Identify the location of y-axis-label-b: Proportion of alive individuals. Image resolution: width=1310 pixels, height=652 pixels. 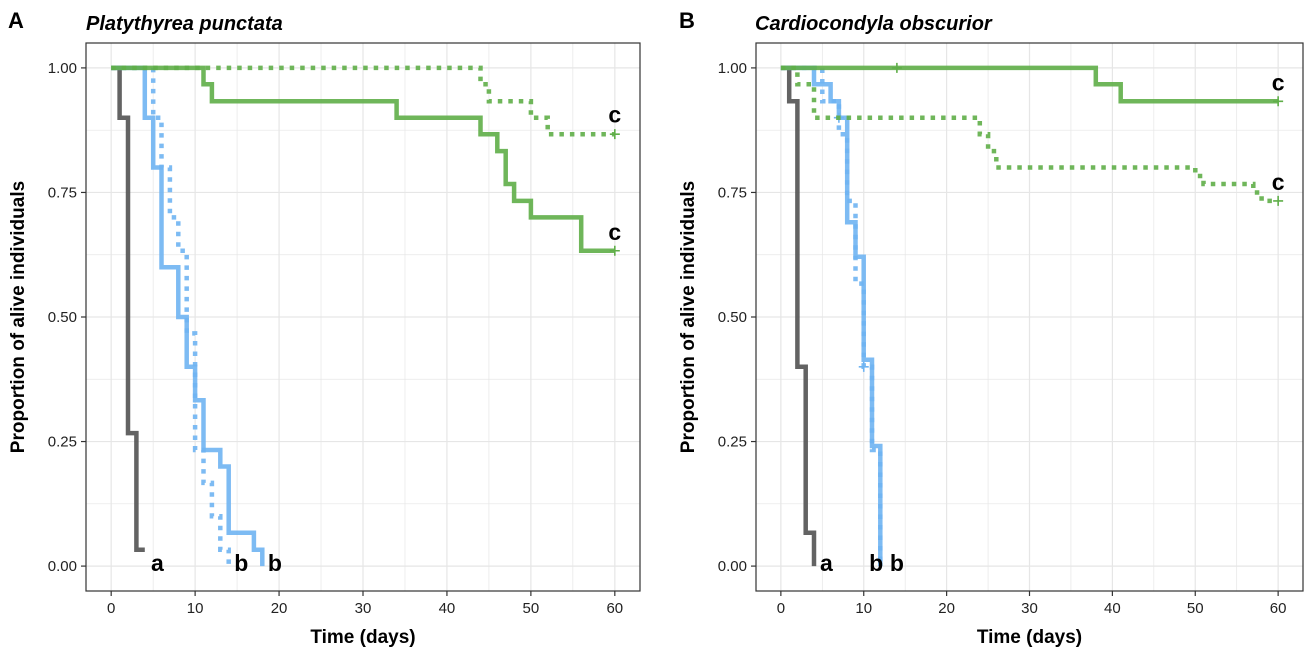
(688, 317).